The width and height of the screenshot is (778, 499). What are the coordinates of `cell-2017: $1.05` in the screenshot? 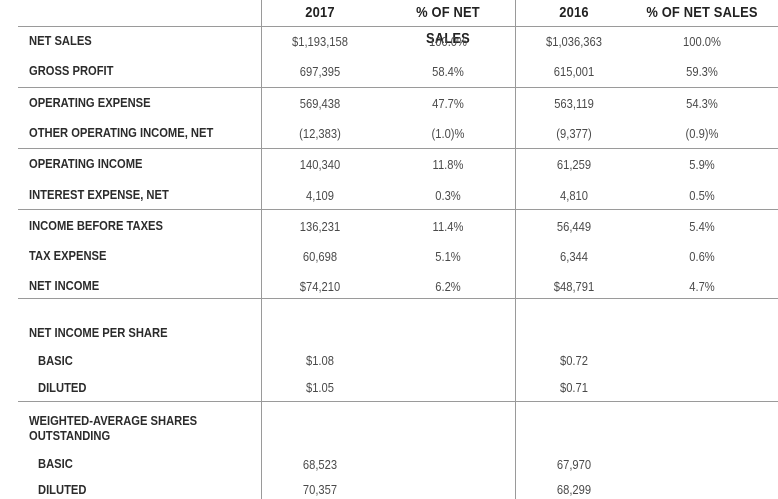 It's located at (319, 387).